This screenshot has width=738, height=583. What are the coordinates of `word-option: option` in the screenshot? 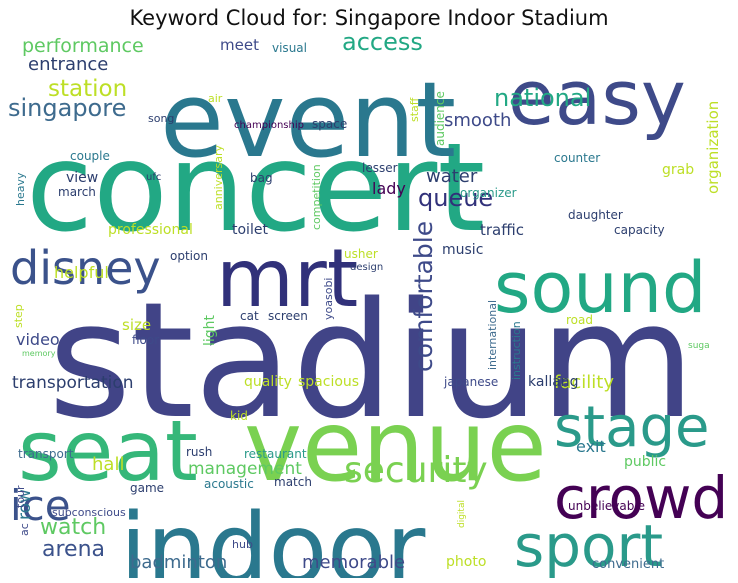 It's located at (189, 256).